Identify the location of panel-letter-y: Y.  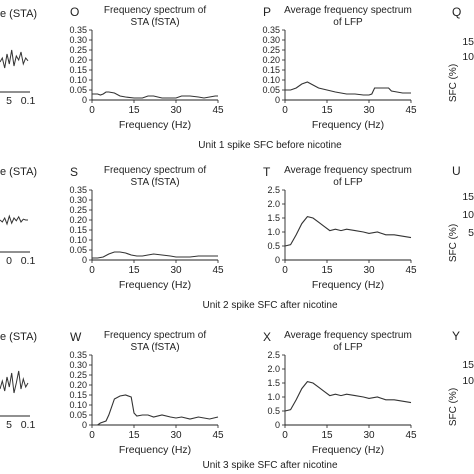
(456, 336).